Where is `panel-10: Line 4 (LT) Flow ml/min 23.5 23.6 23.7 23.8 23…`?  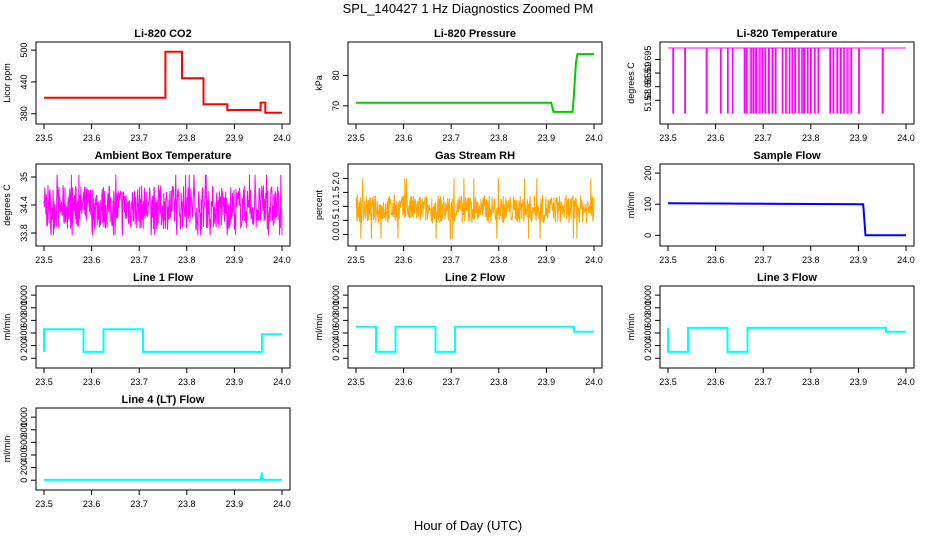 panel-10: Line 4 (LT) Flow ml/min 23.5 23.6 23.7 23.8 23… is located at coordinates (146, 451).